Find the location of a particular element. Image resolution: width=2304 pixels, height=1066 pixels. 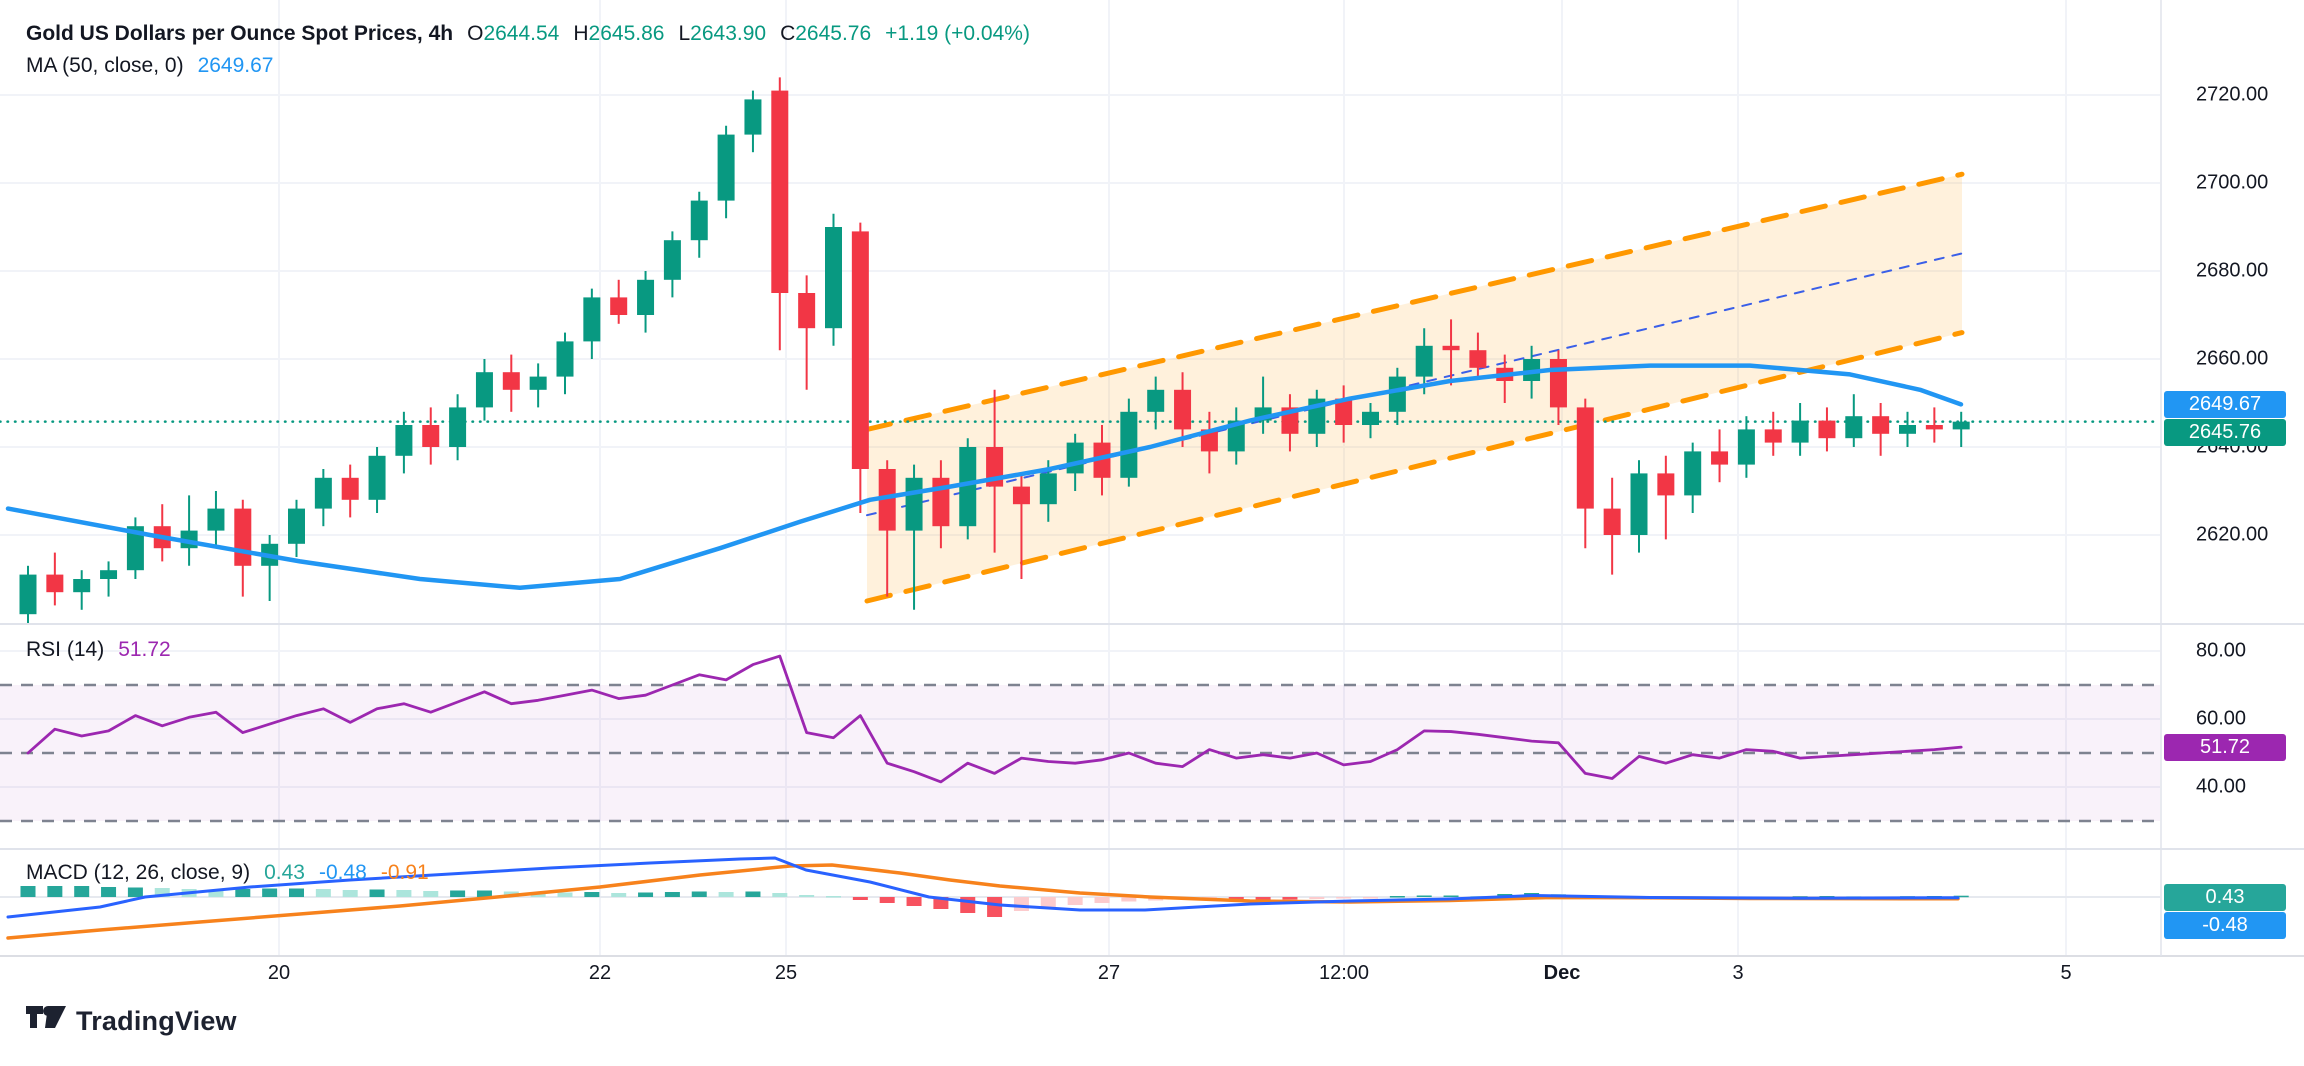

time-axis-label: 5 is located at coordinates (2066, 973).